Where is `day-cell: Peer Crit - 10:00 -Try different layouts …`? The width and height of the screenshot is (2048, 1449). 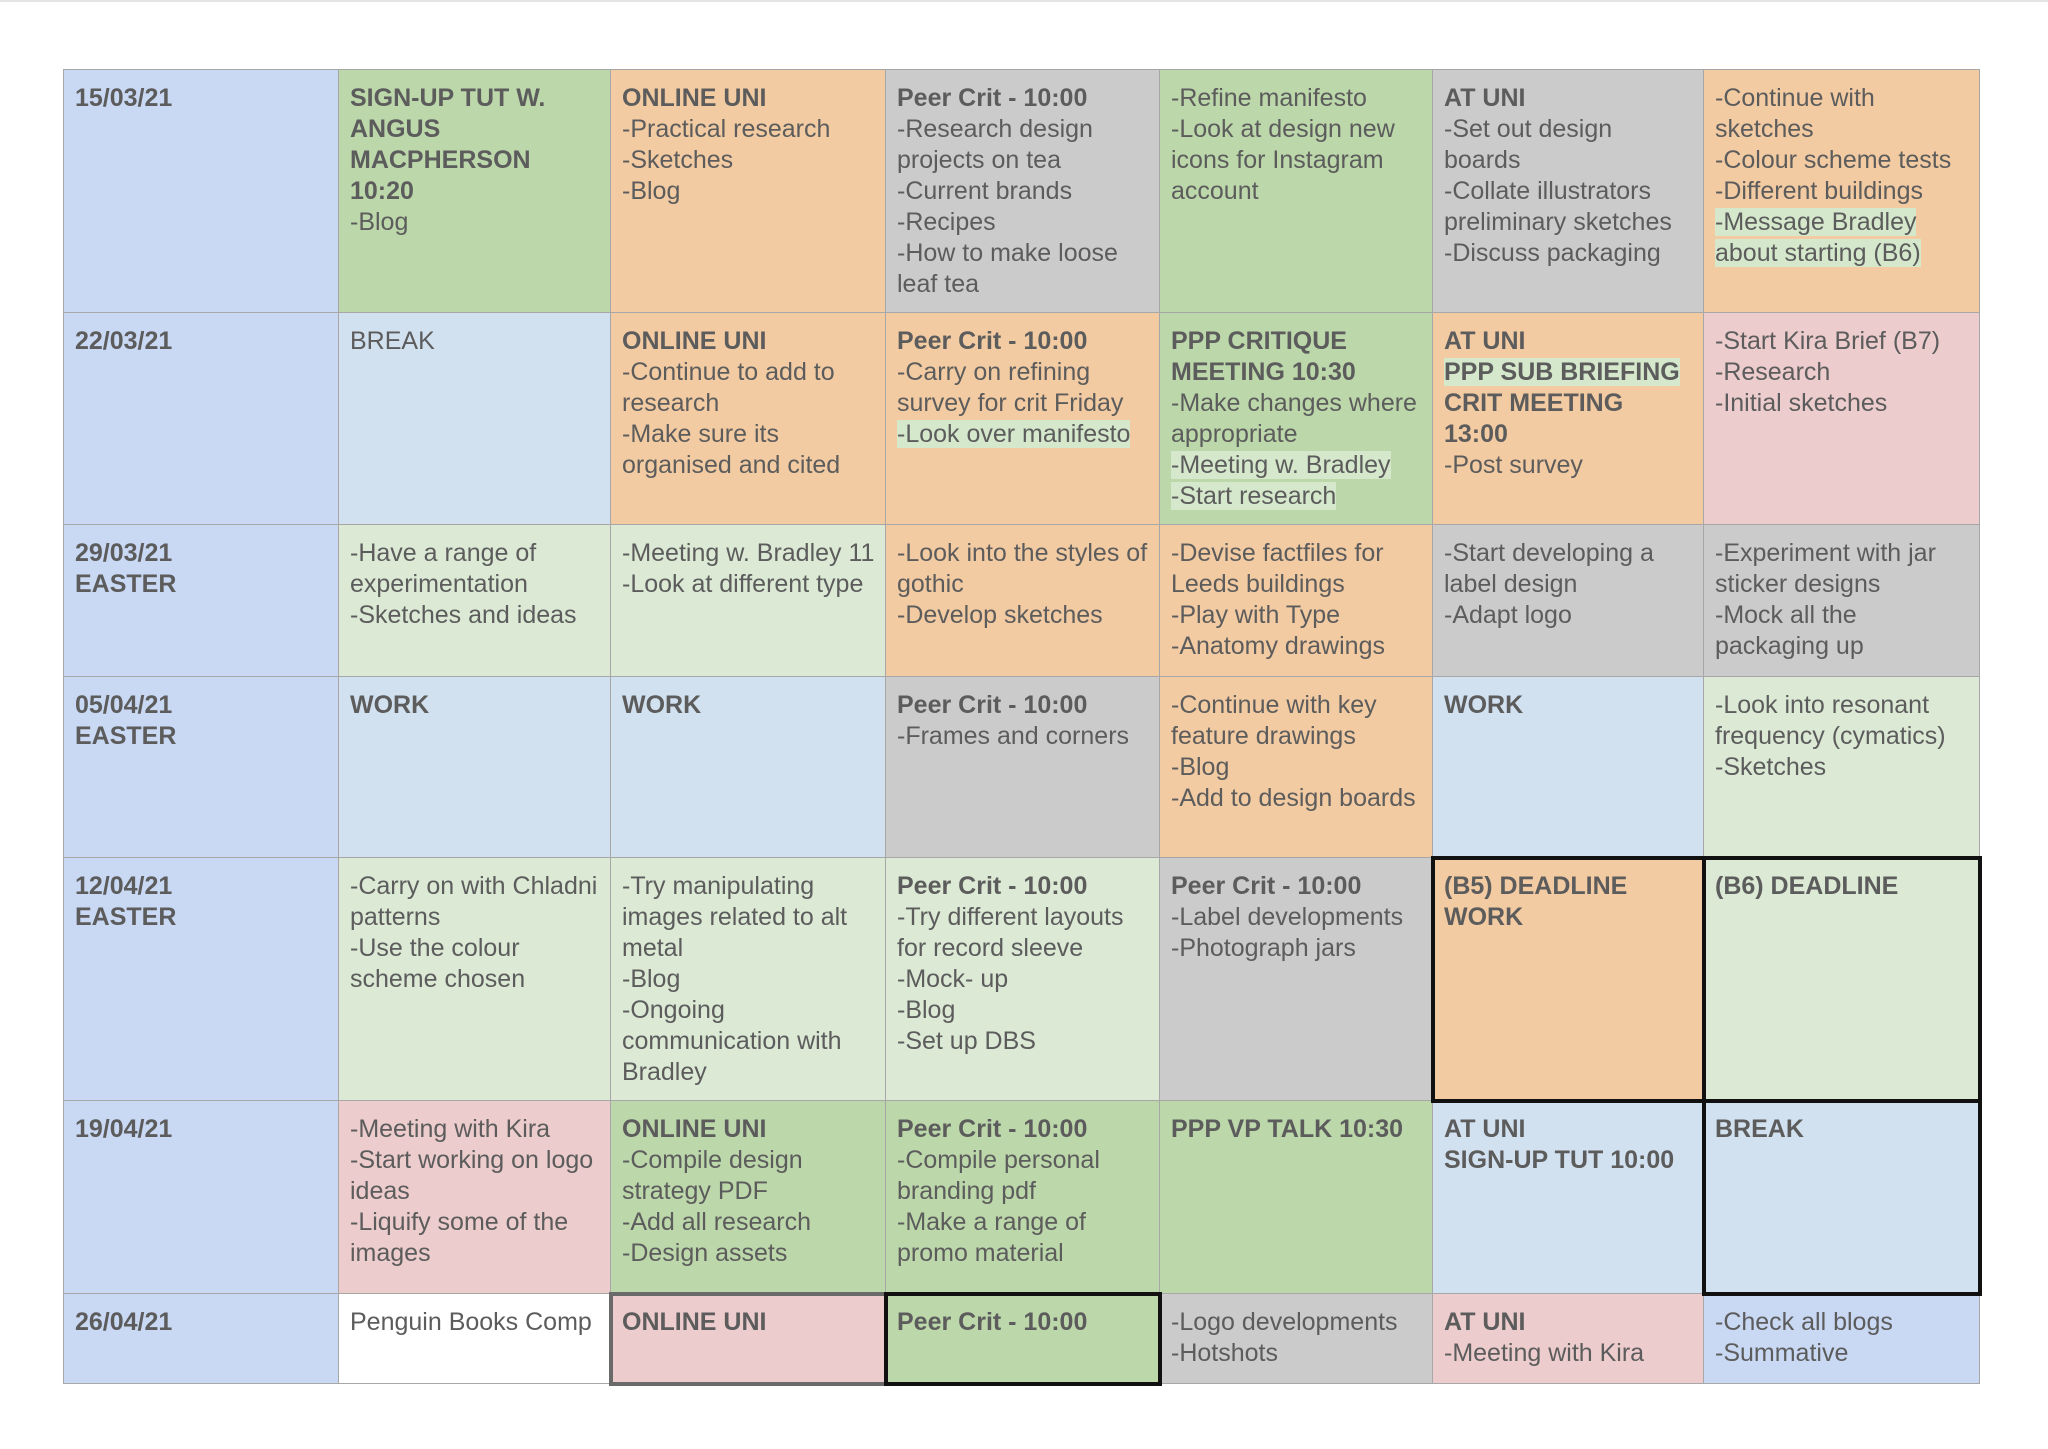 day-cell: Peer Crit - 10:00 -Try different layouts … is located at coordinates (1022, 979).